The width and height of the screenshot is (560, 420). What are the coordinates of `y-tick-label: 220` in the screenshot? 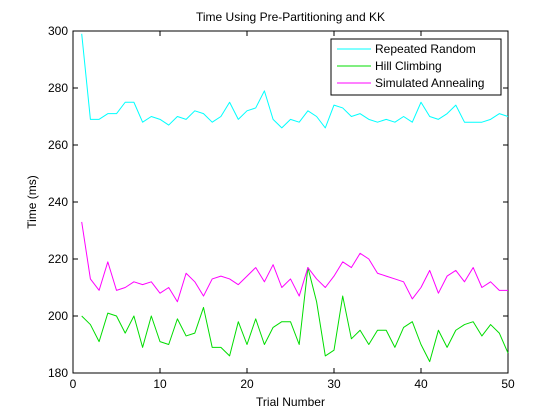 It's located at (58, 259).